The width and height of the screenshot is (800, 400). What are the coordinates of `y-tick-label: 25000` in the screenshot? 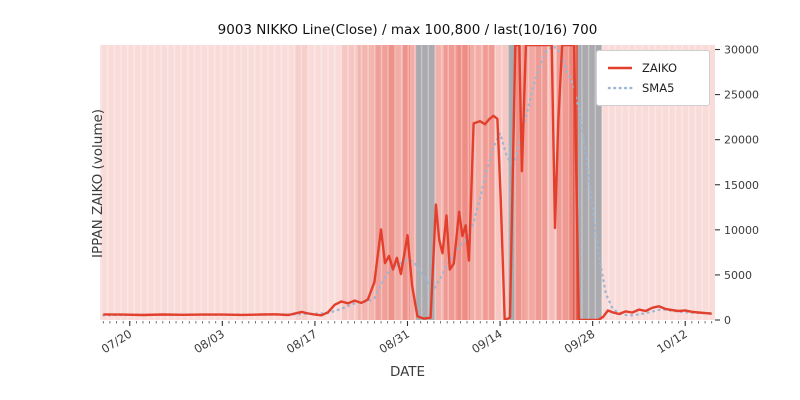 It's located at (741, 95).